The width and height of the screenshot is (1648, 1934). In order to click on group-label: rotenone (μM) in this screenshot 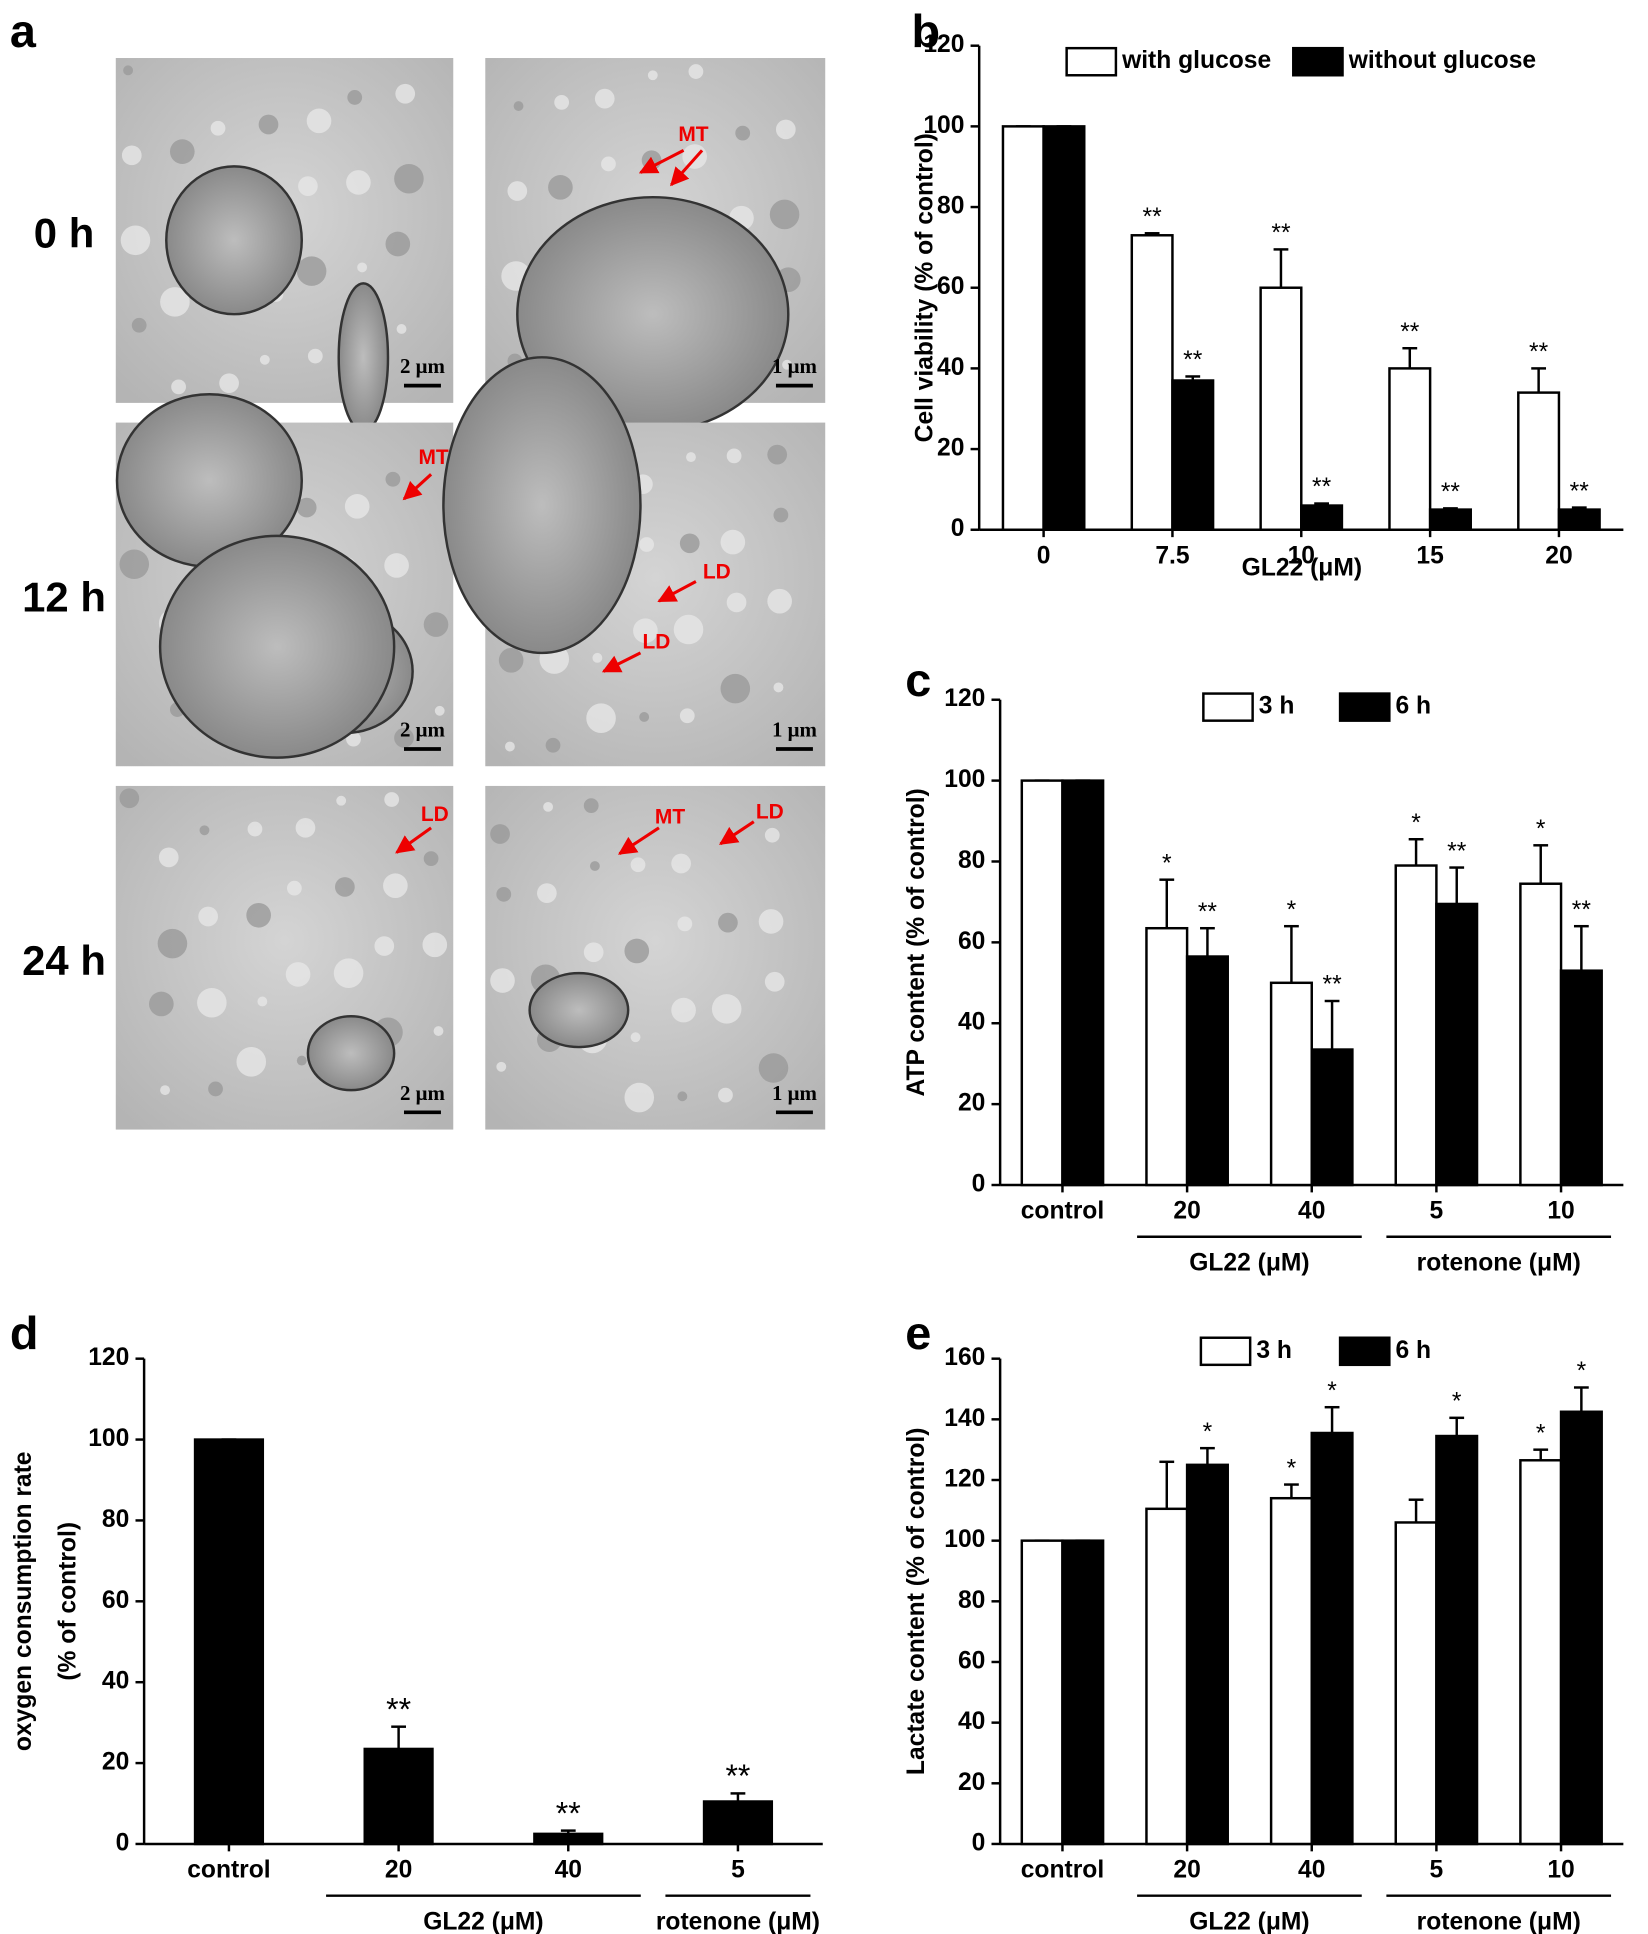, I will do `click(1499, 1921)`.